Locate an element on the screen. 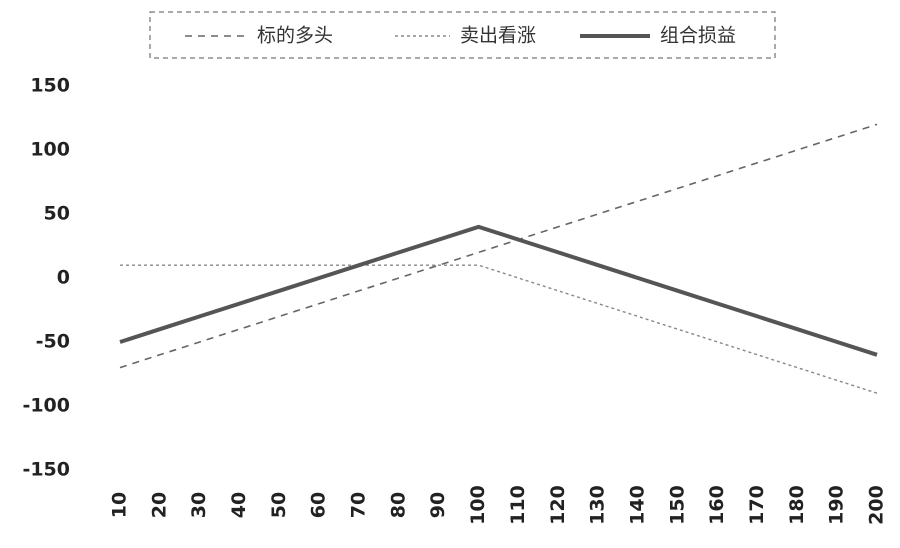 The image size is (900, 548). x-tick-label: 60 is located at coordinates (319, 505).